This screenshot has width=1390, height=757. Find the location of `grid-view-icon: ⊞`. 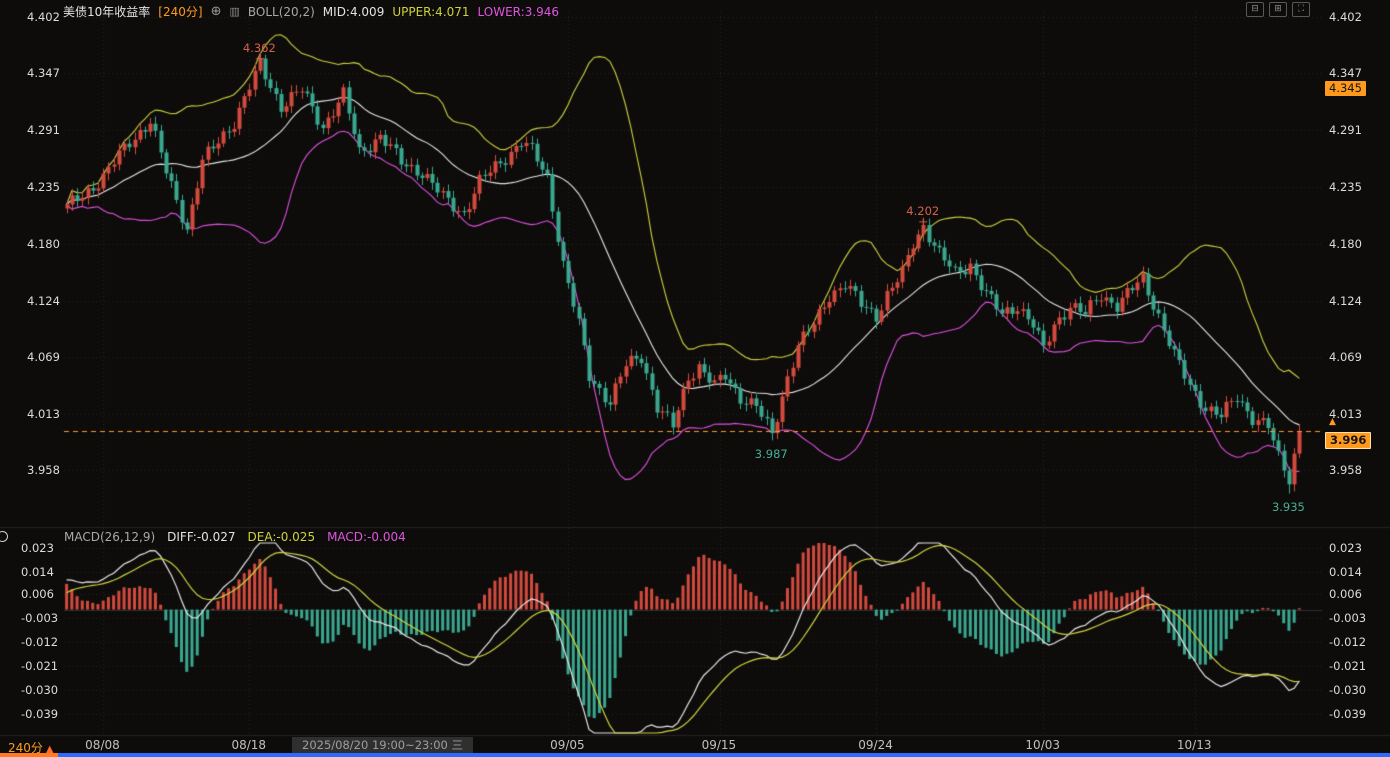

grid-view-icon: ⊞ is located at coordinates (1278, 9).